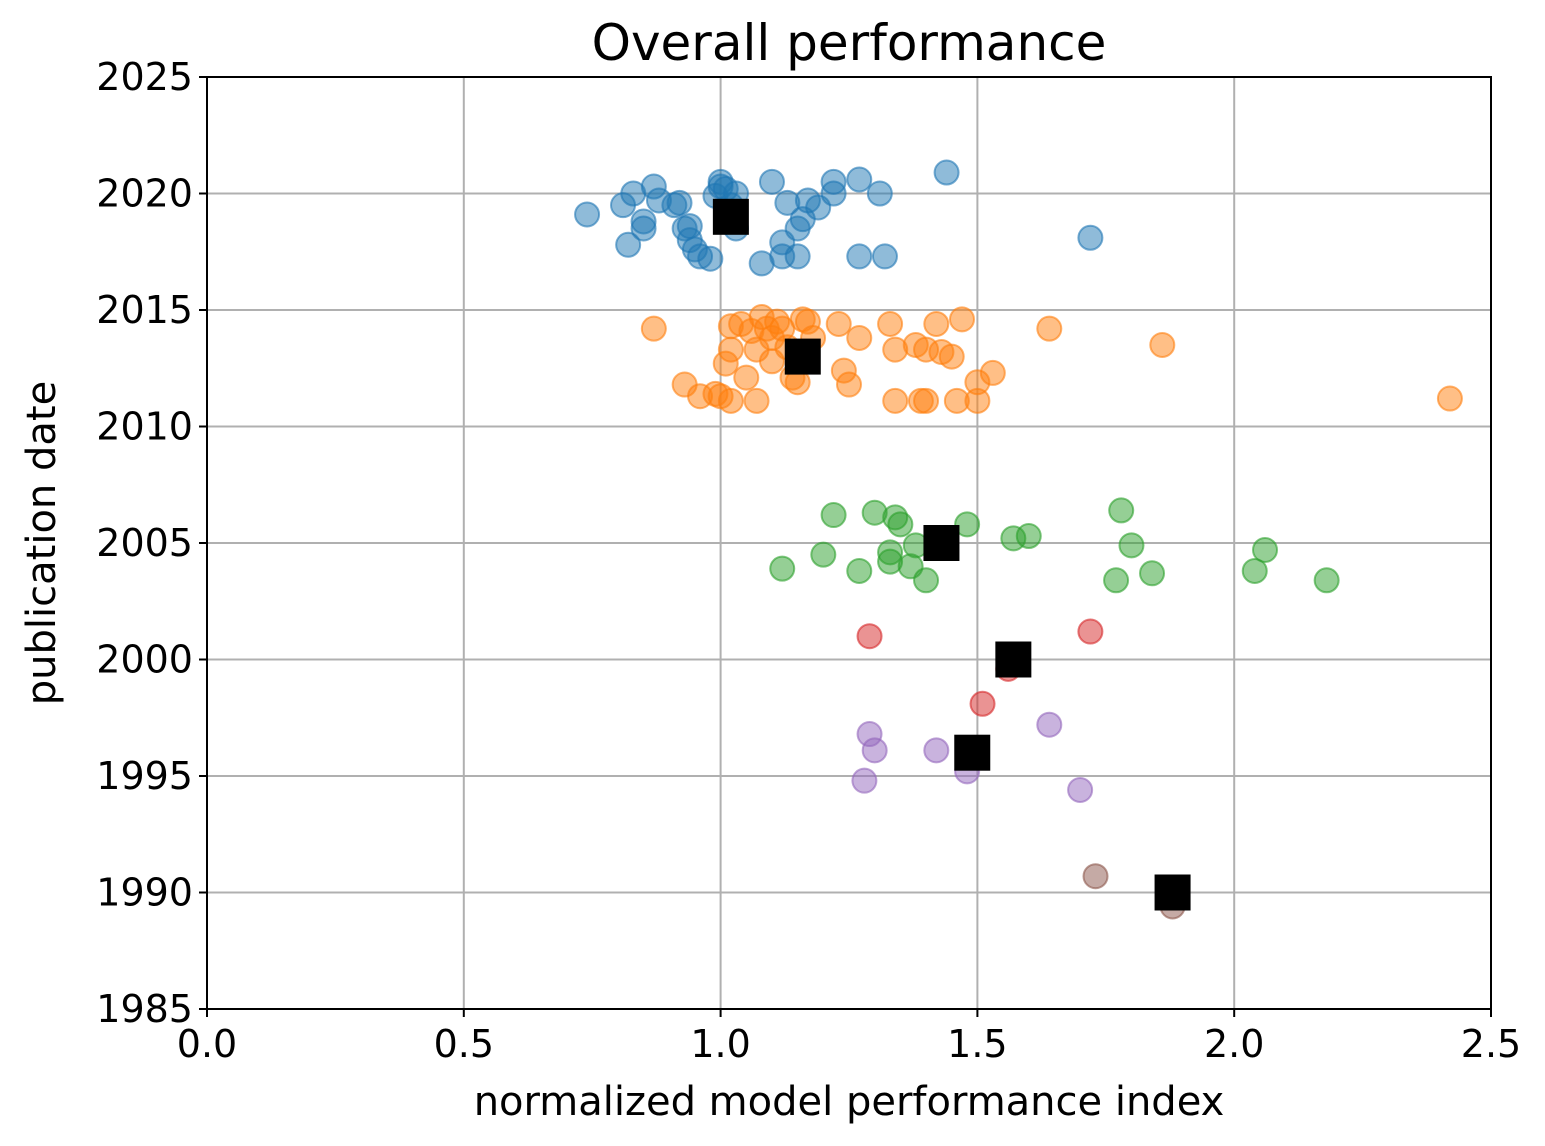 The image size is (1545, 1146). I want to click on y-tick-label: 2020, so click(144, 194).